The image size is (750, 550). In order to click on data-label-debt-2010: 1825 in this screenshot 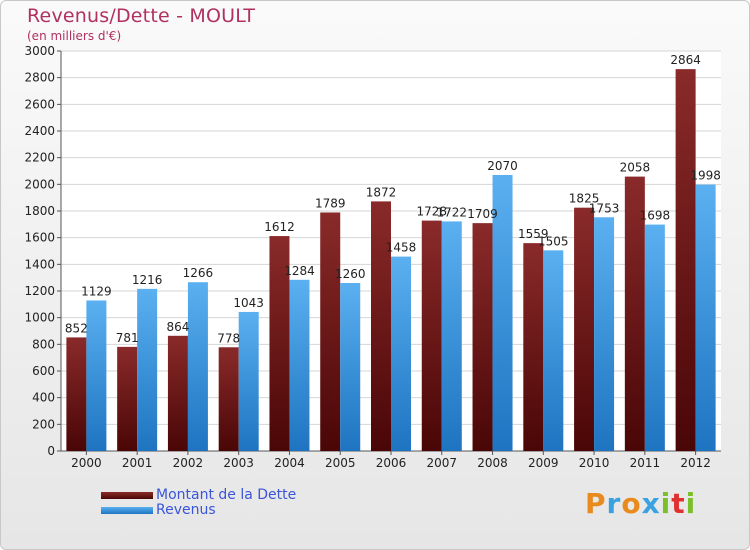, I will do `click(584, 199)`.